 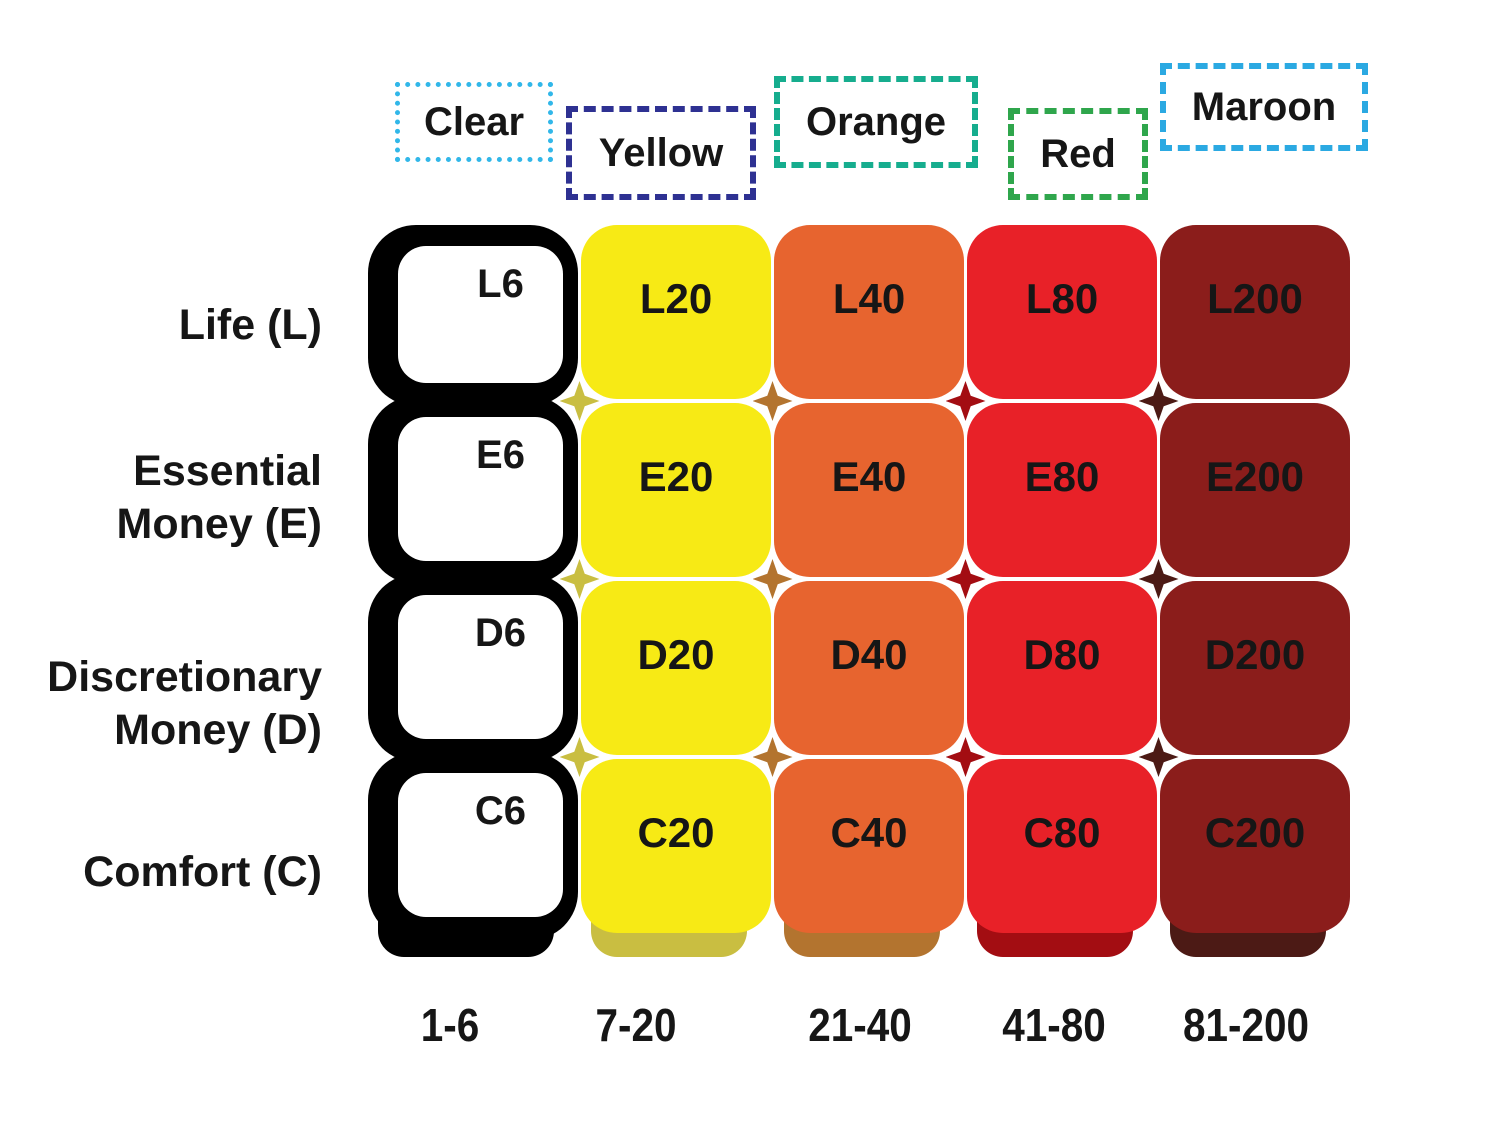 I want to click on legend-box-red: Red, so click(x=1078, y=154).